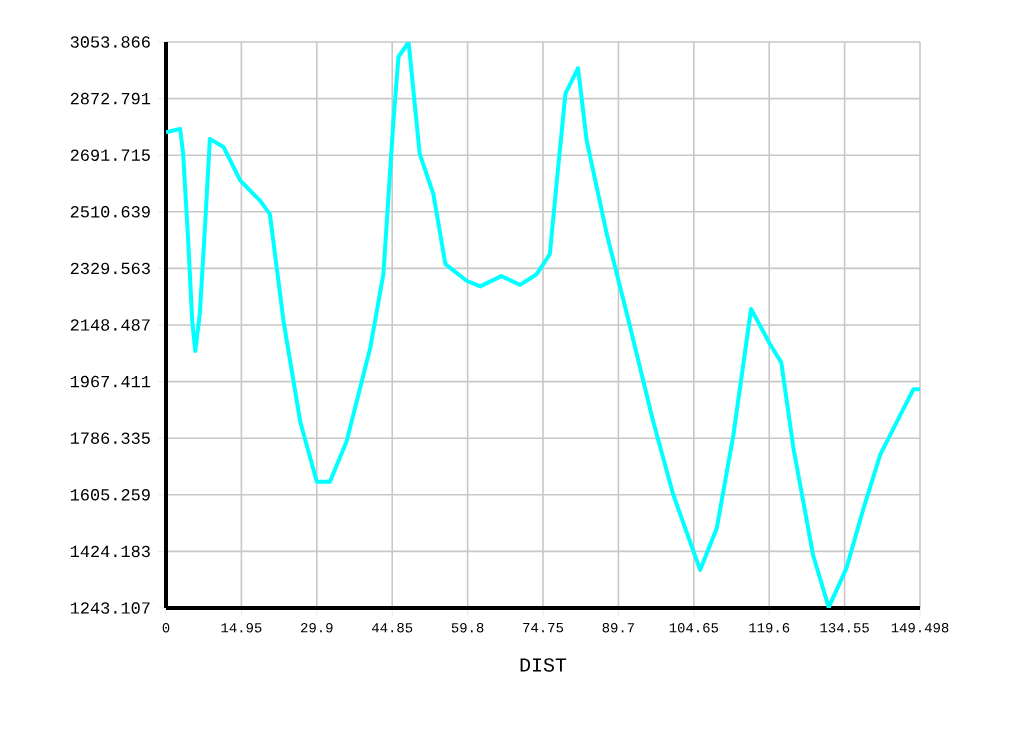 The width and height of the screenshot is (1034, 748). What do you see at coordinates (110, 42) in the screenshot?
I see `y-tick-label: 3053.866` at bounding box center [110, 42].